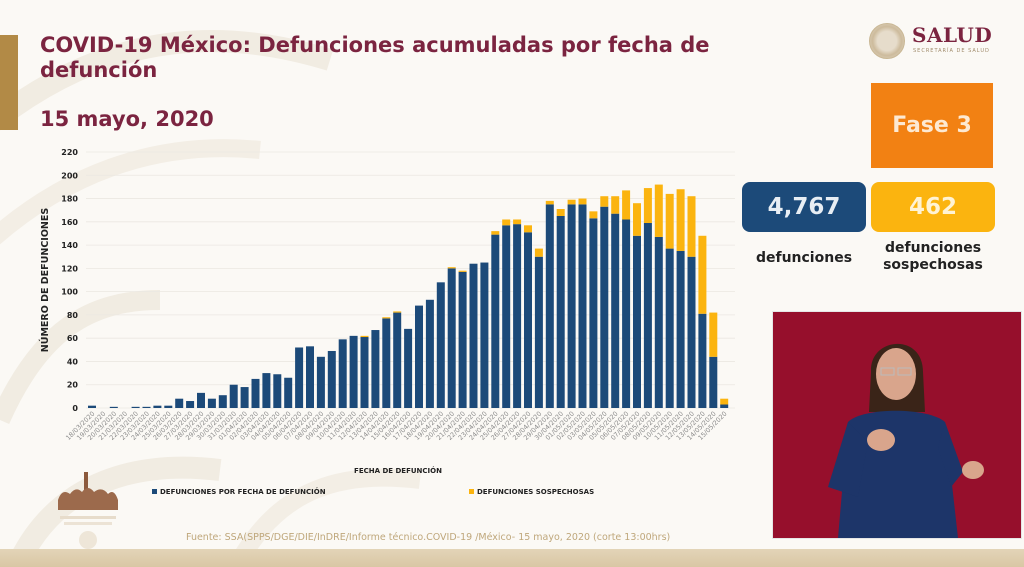 The height and width of the screenshot is (567, 1024). I want to click on y-tick-label: 60, so click(73, 338).